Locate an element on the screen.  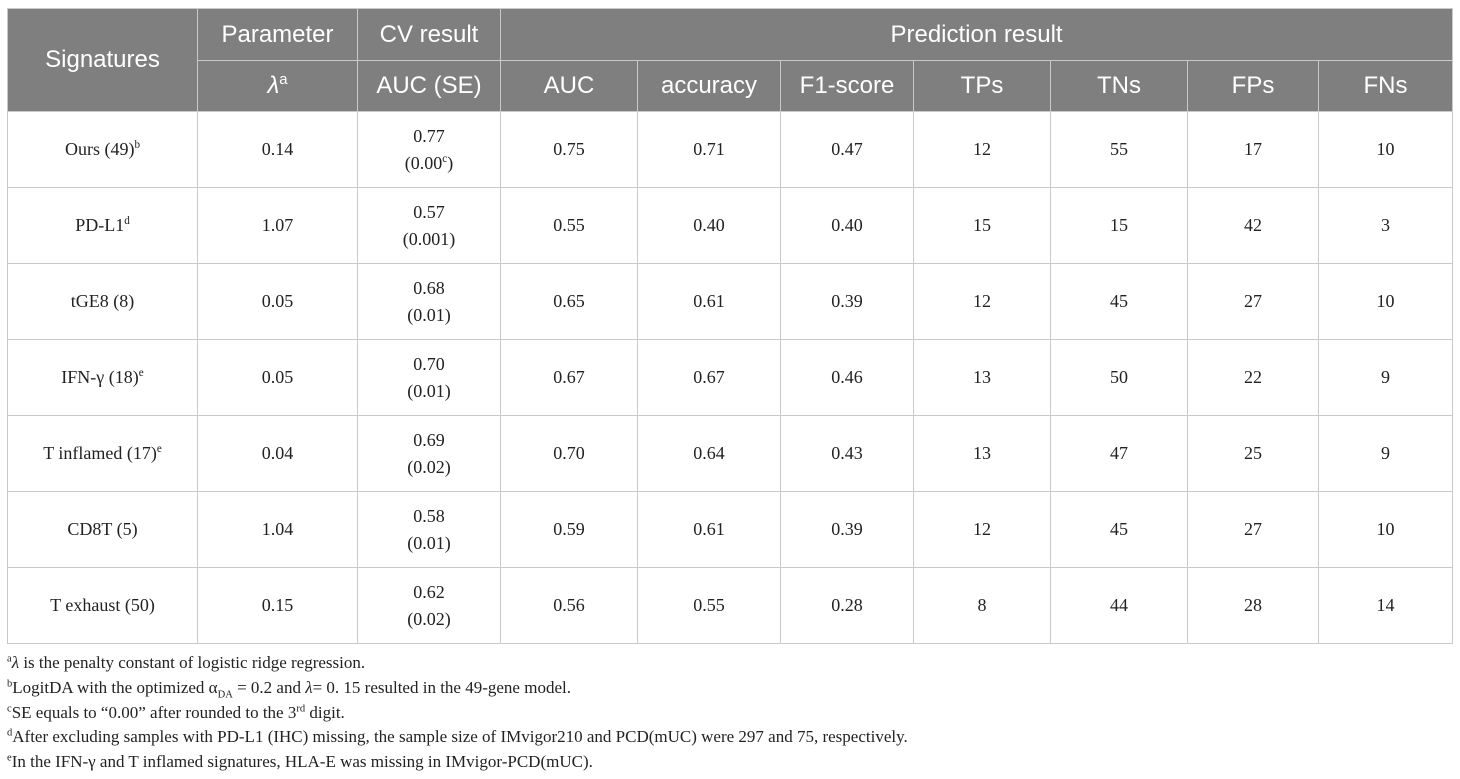
table-cell: 0.55 is located at coordinates (709, 605).